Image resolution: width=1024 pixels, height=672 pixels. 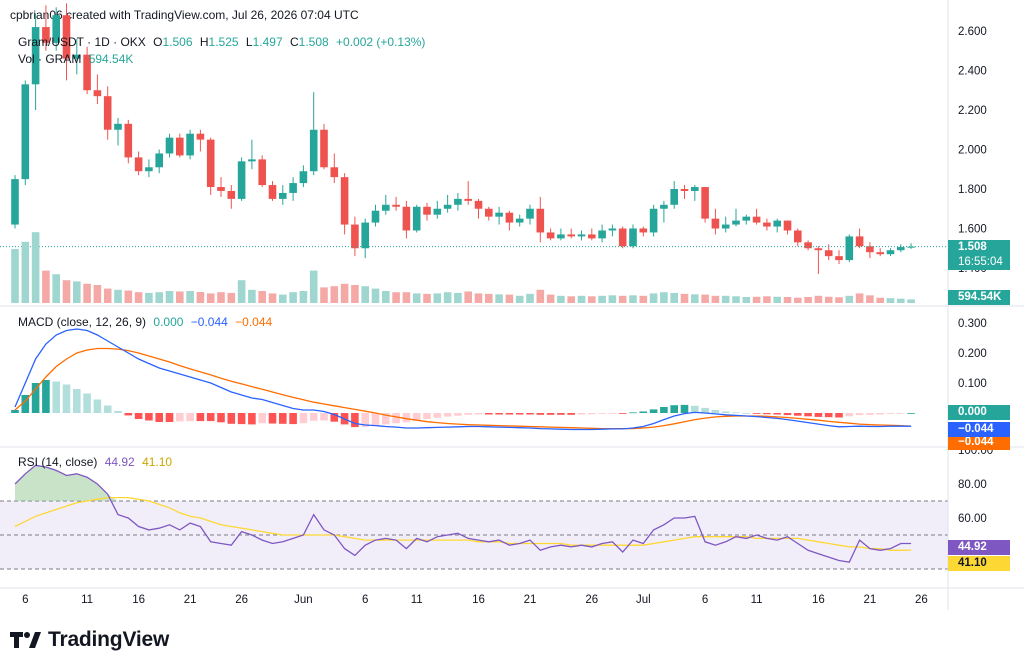 What do you see at coordinates (111, 59) in the screenshot?
I see `volume-legend-value: 594.54K` at bounding box center [111, 59].